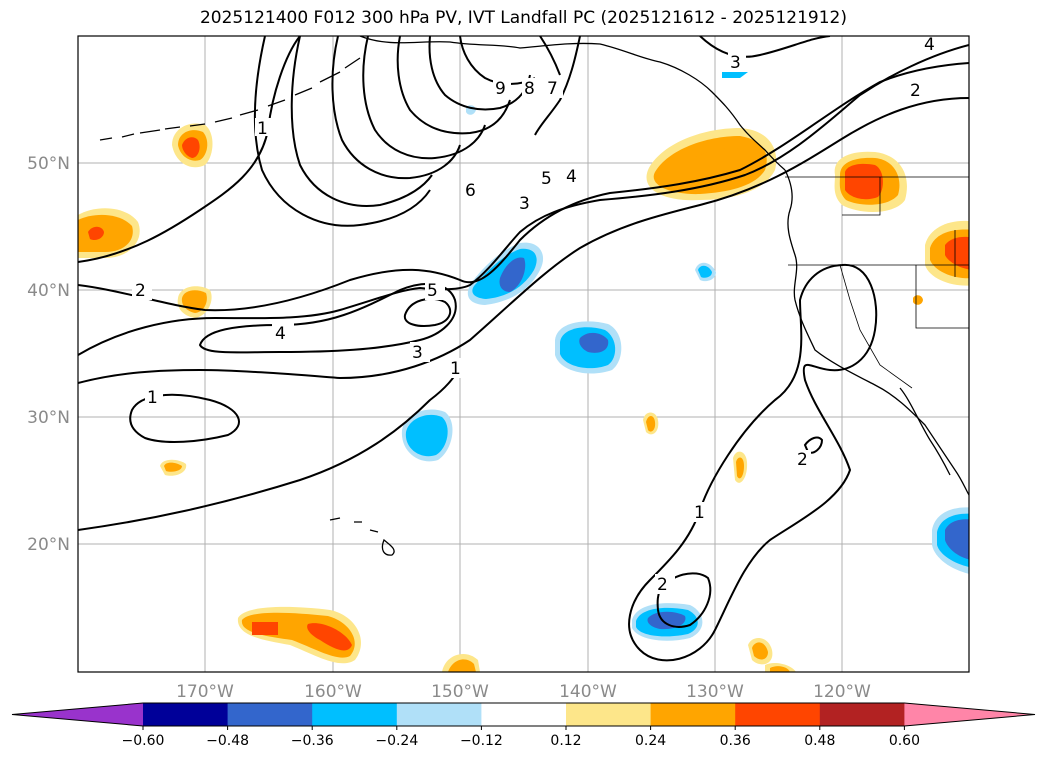 The width and height of the screenshot is (1047, 765). I want to click on colorbar-extend-high, so click(969, 714).